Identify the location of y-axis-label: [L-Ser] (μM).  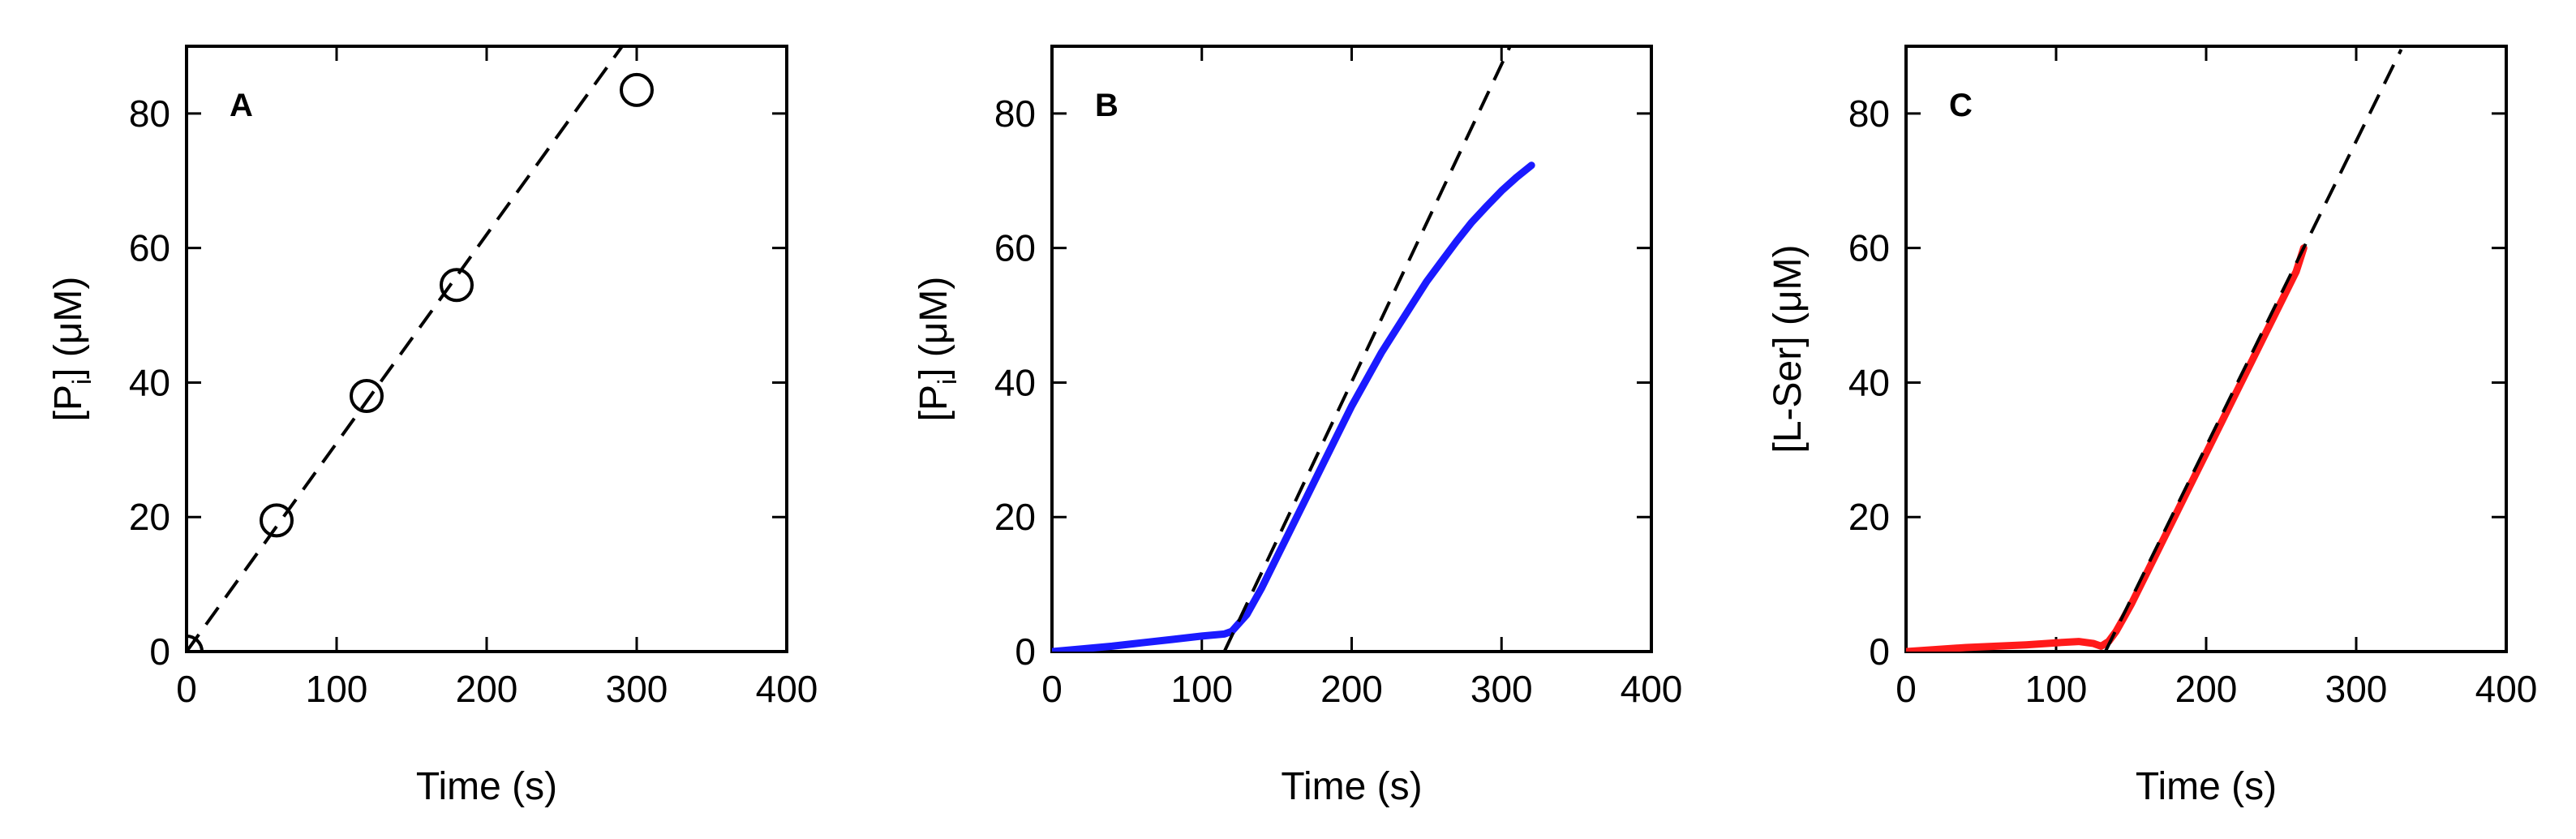
(1789, 349).